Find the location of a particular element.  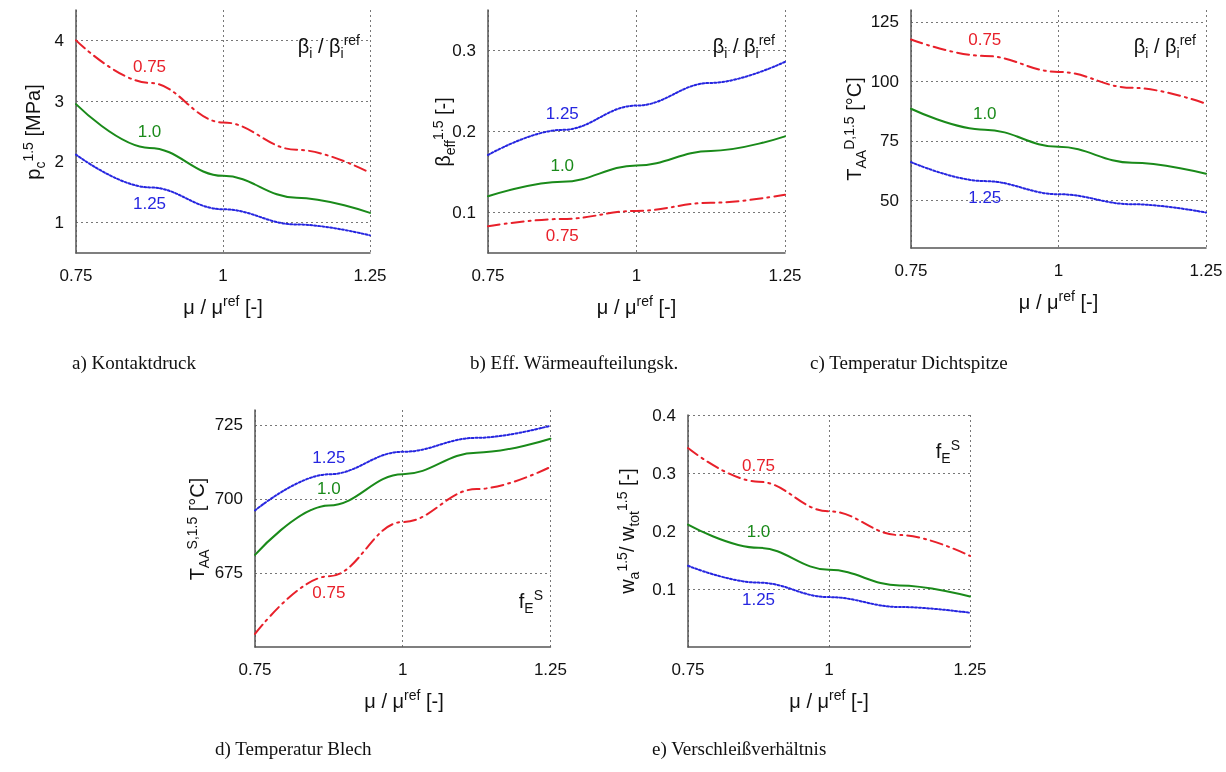

y-tick-label: 3 is located at coordinates (59, 101).